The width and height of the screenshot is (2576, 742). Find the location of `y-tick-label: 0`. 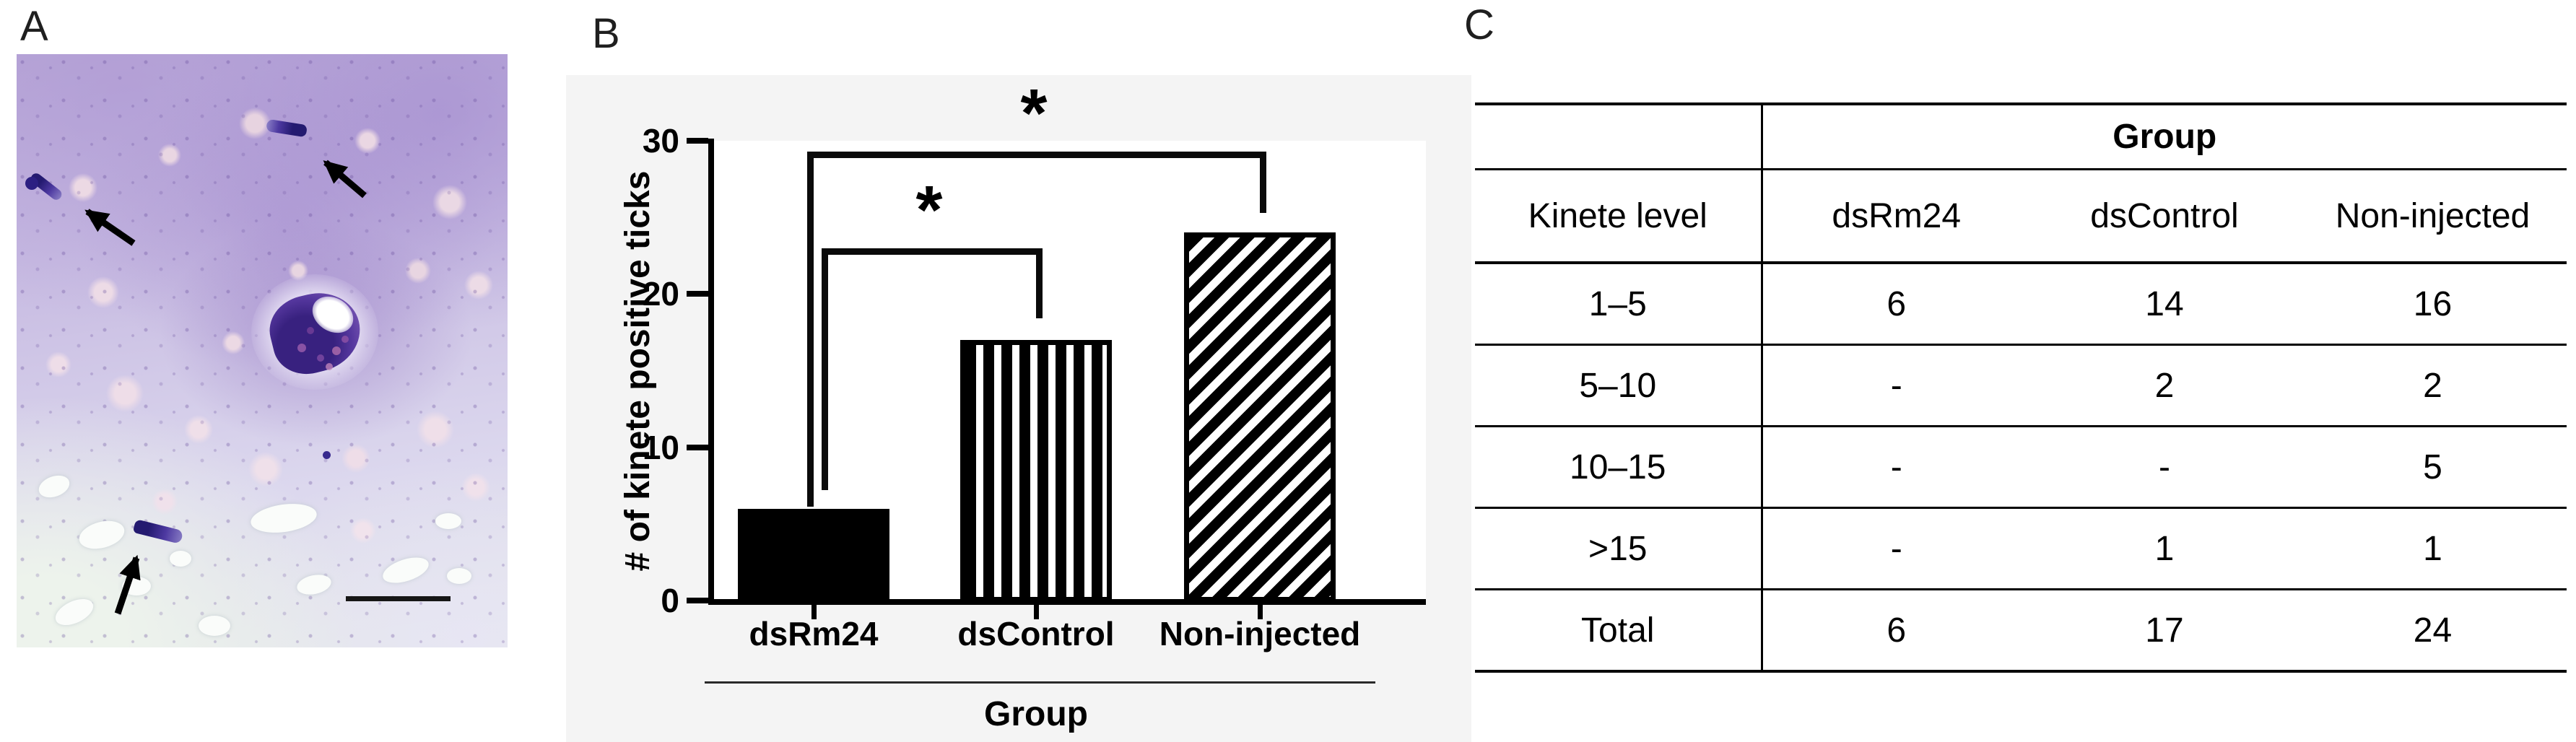

y-tick-label: 0 is located at coordinates (670, 600).